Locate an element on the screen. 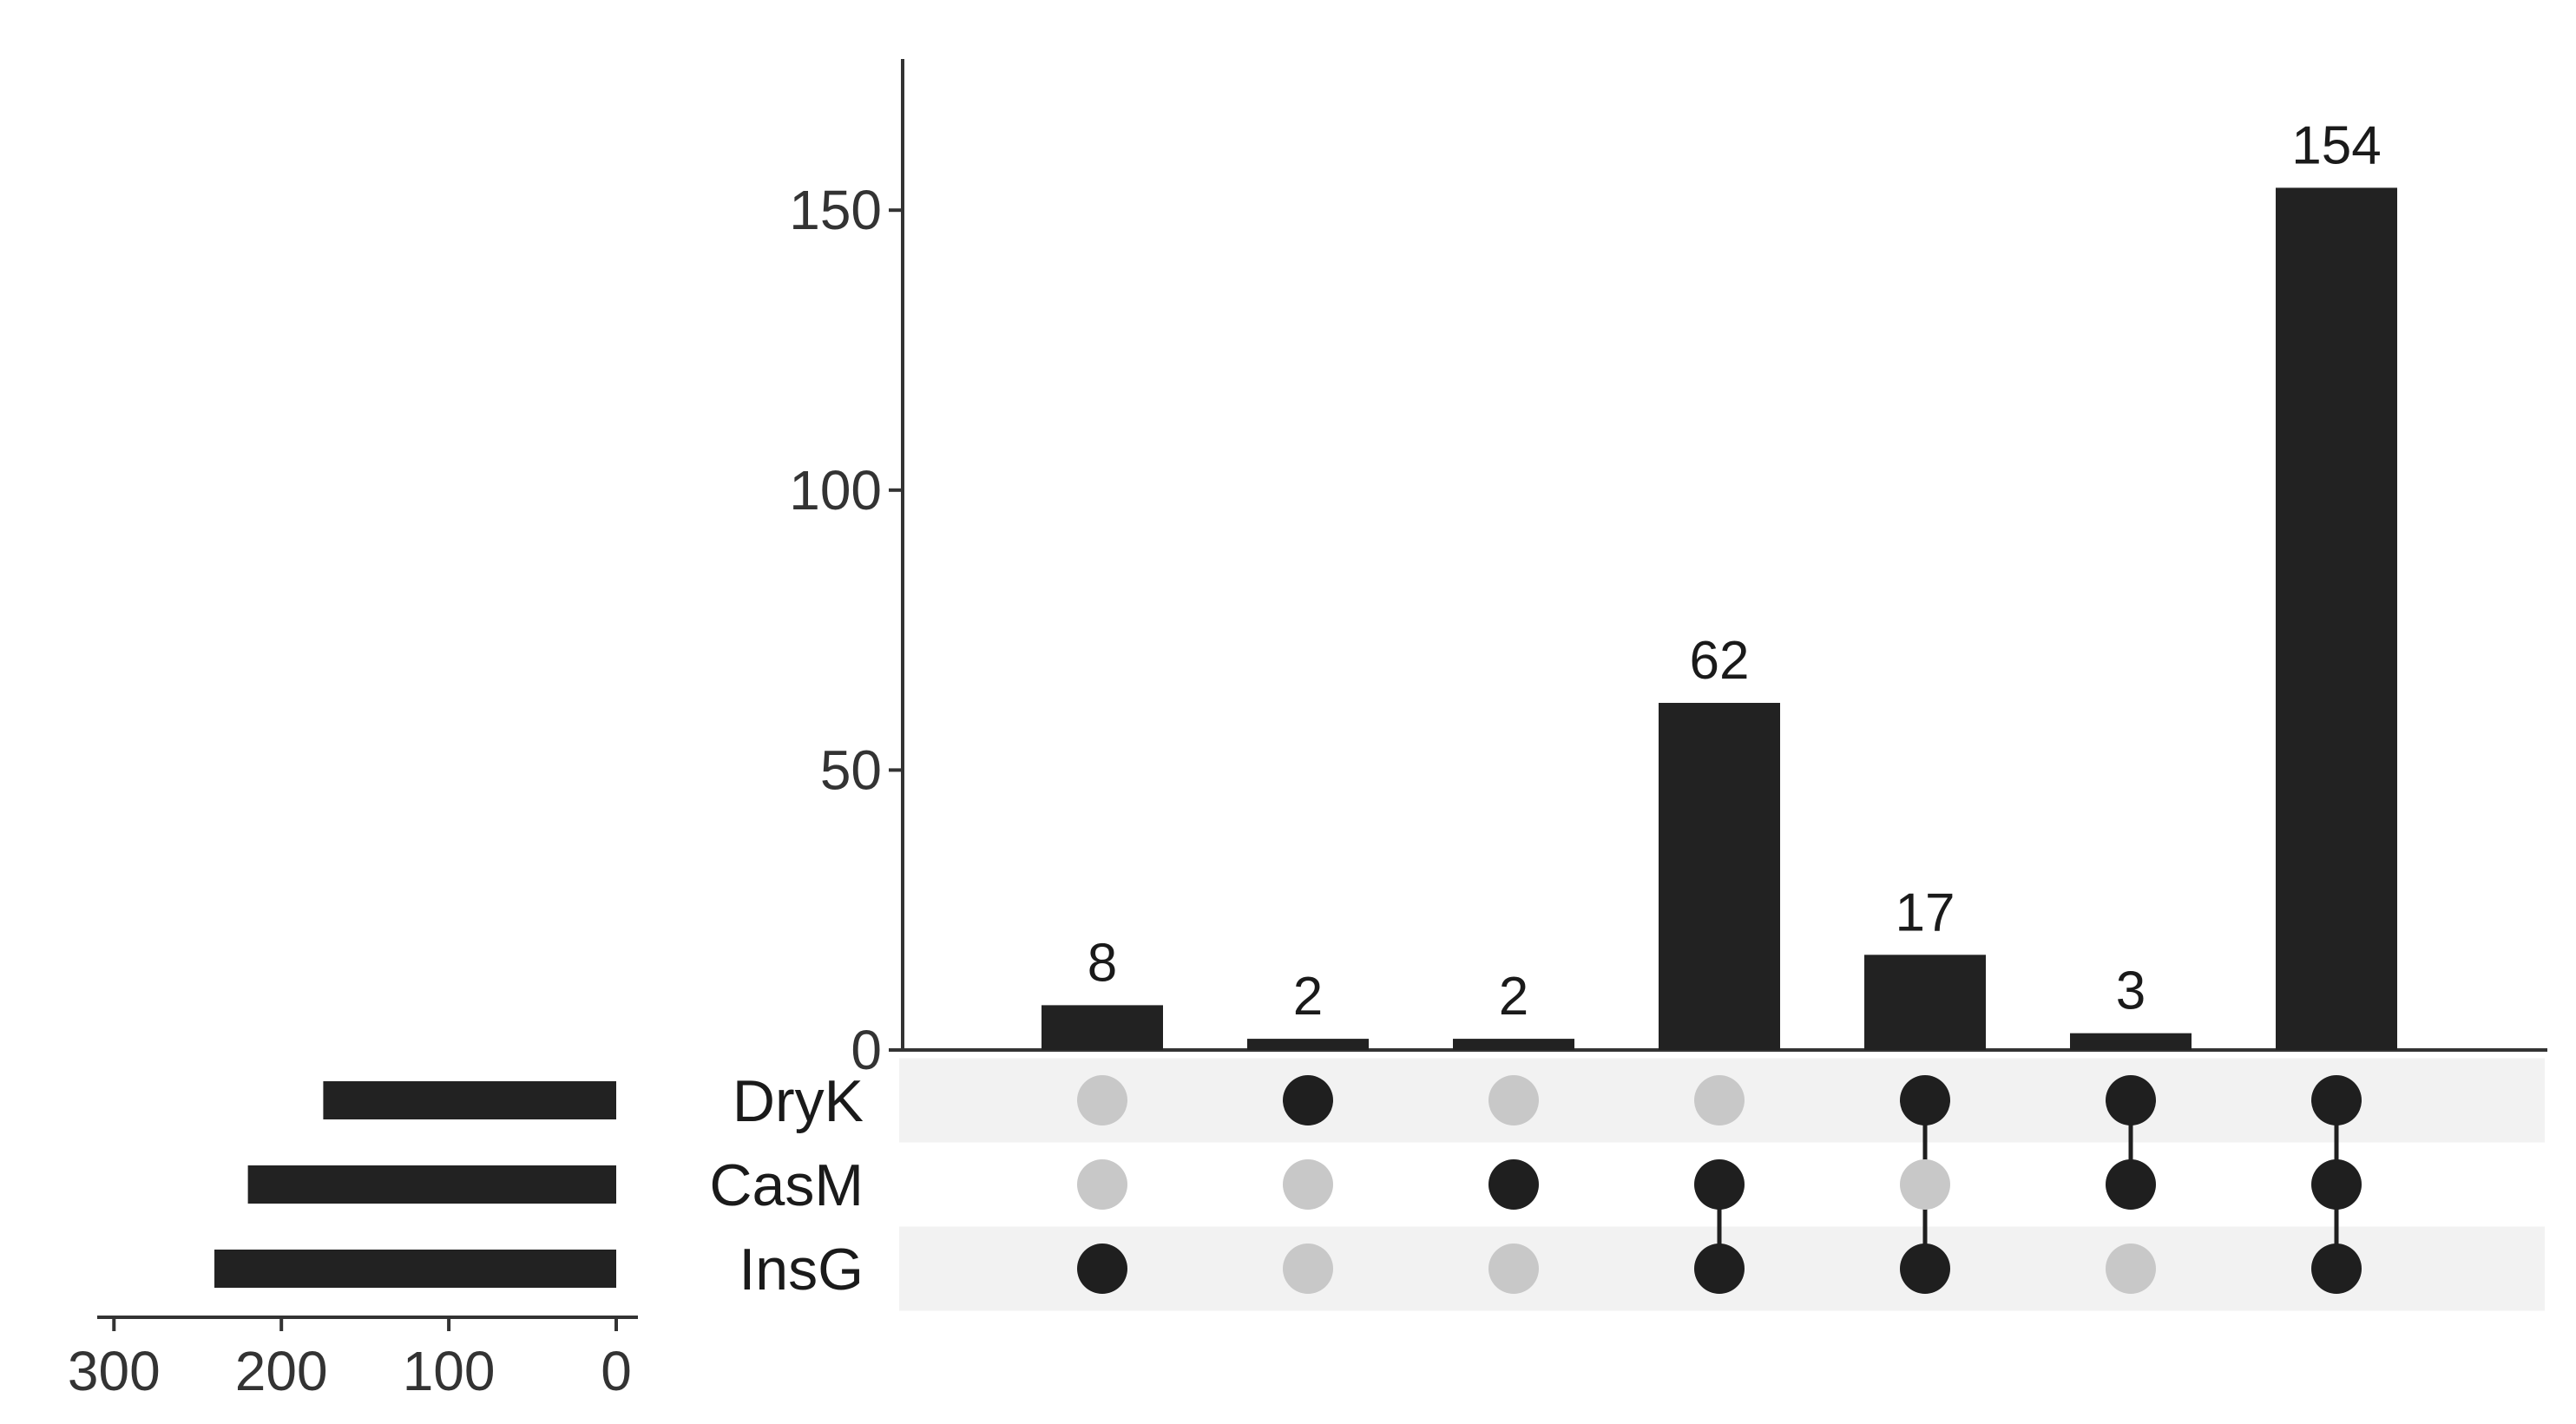  bar-value-label: 8 is located at coordinates (1102, 963).